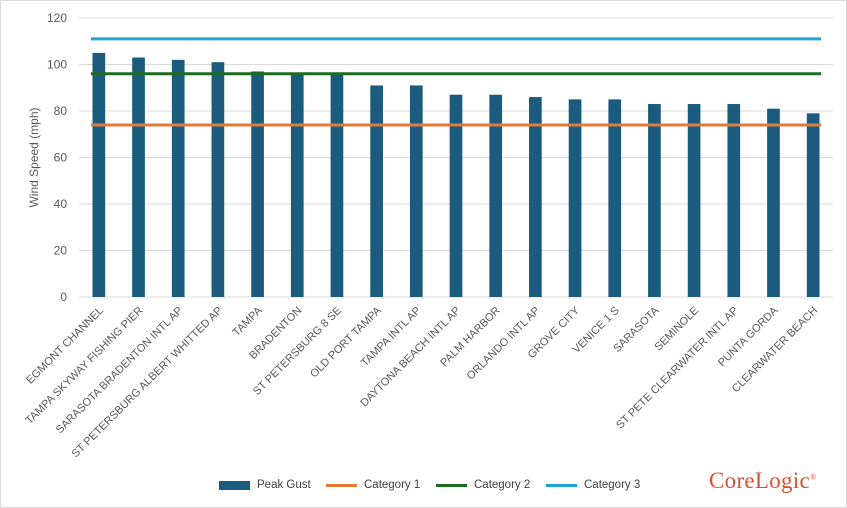 This screenshot has width=847, height=508. What do you see at coordinates (61, 111) in the screenshot?
I see `y-tick-label: 80` at bounding box center [61, 111].